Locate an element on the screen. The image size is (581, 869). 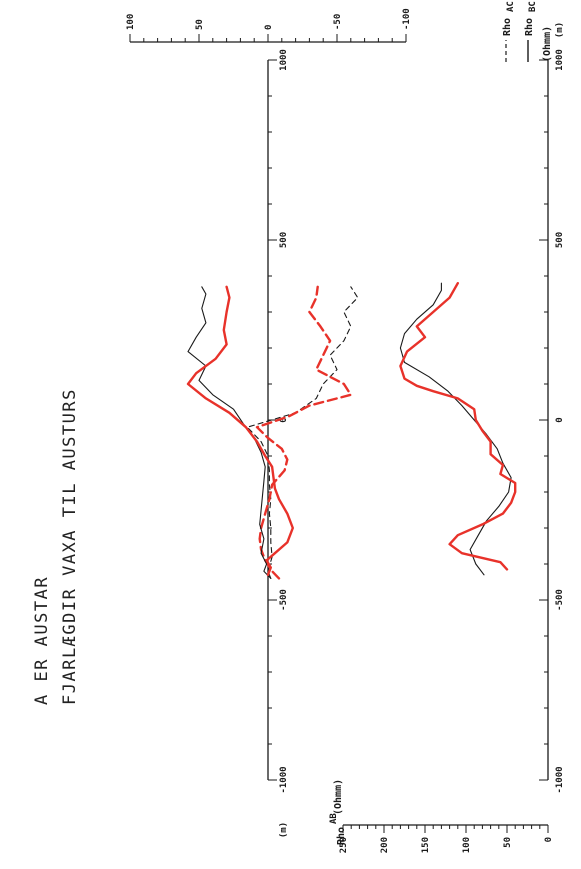
bottom-y-tick-label: 150 is located at coordinates (426, 845).